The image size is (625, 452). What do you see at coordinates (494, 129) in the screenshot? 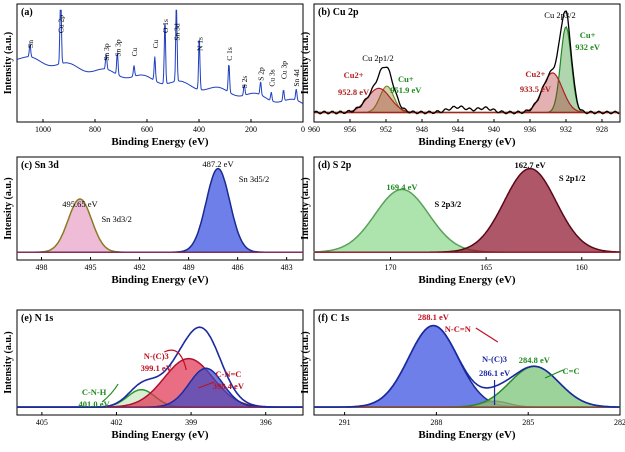
I see `x-tick-label: 940` at bounding box center [494, 129].